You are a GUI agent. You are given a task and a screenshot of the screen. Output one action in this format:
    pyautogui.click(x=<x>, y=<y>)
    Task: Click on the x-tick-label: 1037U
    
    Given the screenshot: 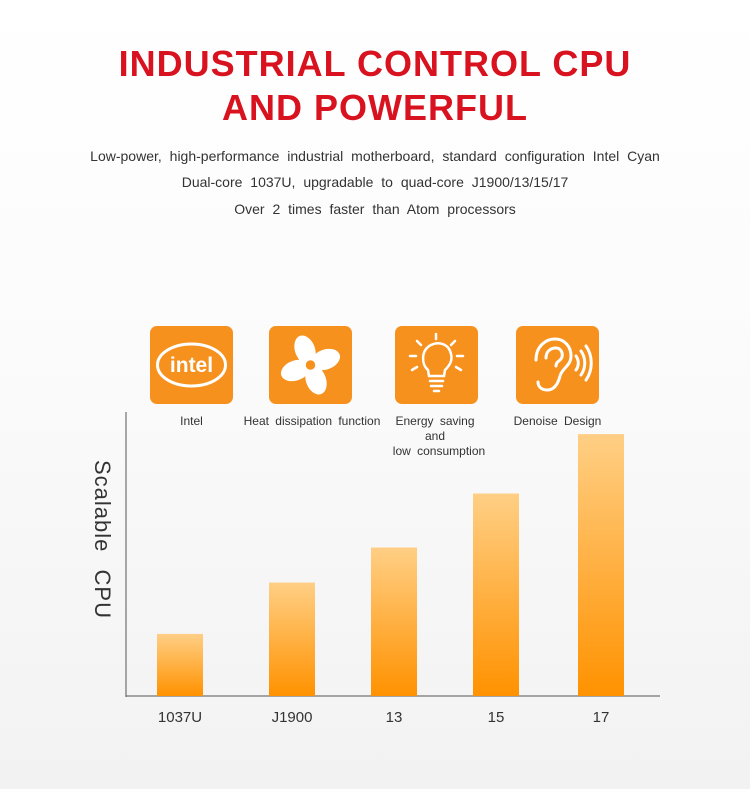 What is the action you would take?
    pyautogui.click(x=180, y=717)
    